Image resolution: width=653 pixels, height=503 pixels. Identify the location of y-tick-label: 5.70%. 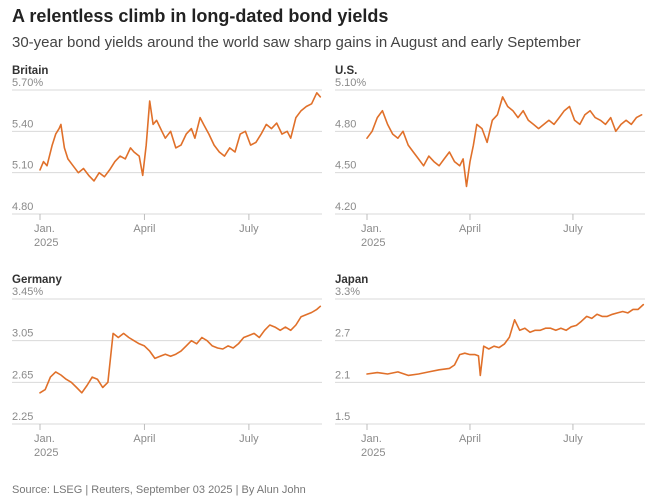
(27, 83).